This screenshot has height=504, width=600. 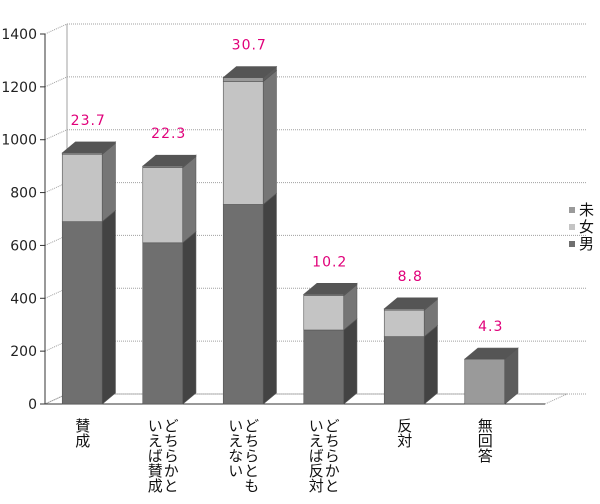 What do you see at coordinates (572, 227) in the screenshot?
I see `legend-swatch-女` at bounding box center [572, 227].